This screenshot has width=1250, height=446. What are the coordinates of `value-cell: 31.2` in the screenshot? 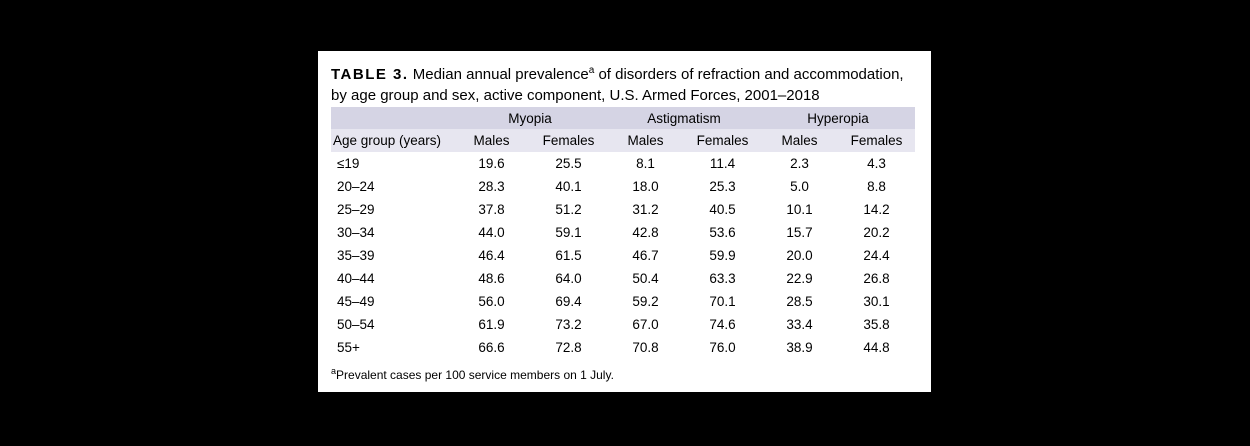 It's located at (645, 209).